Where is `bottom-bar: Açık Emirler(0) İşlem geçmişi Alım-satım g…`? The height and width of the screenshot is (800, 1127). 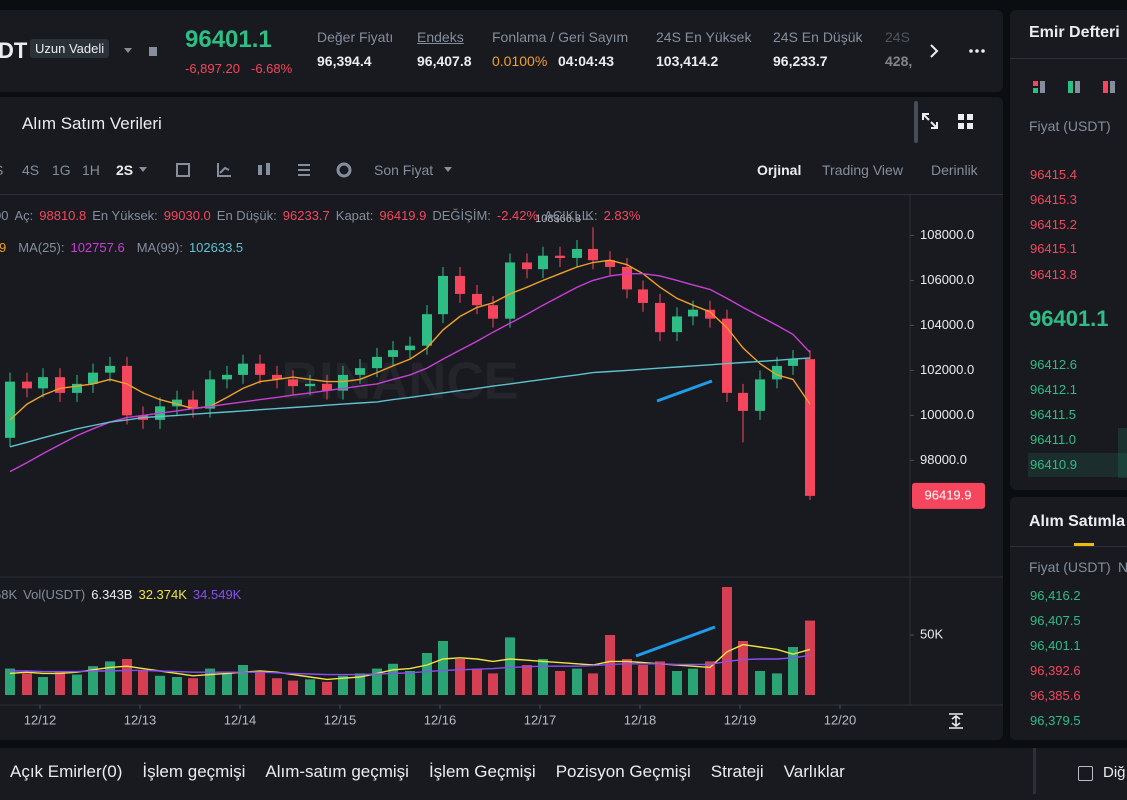
bottom-bar: Açık Emirler(0) İşlem geçmişi Alım-satım g… is located at coordinates (563, 774).